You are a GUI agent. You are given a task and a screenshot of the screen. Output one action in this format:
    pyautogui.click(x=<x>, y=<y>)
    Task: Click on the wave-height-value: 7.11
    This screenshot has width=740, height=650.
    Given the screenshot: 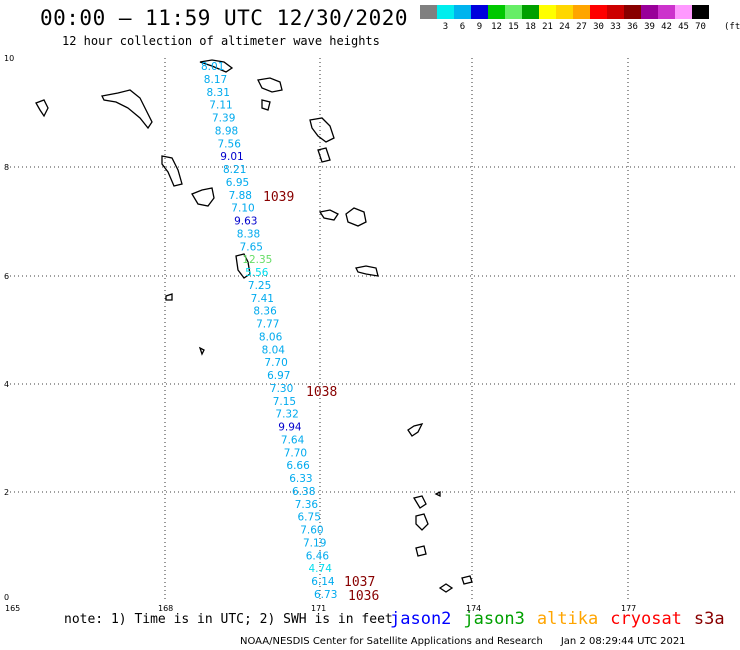 What is the action you would take?
    pyautogui.click(x=220, y=106)
    